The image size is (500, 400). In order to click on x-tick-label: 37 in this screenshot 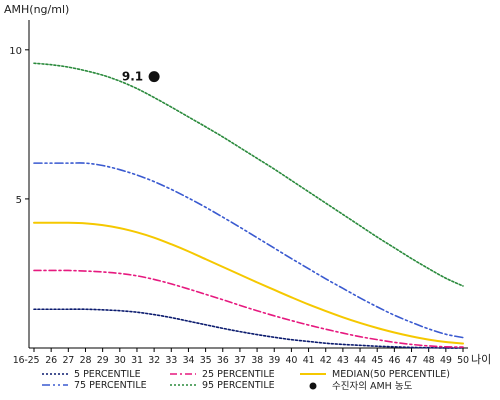, I will do `click(240, 360)`.